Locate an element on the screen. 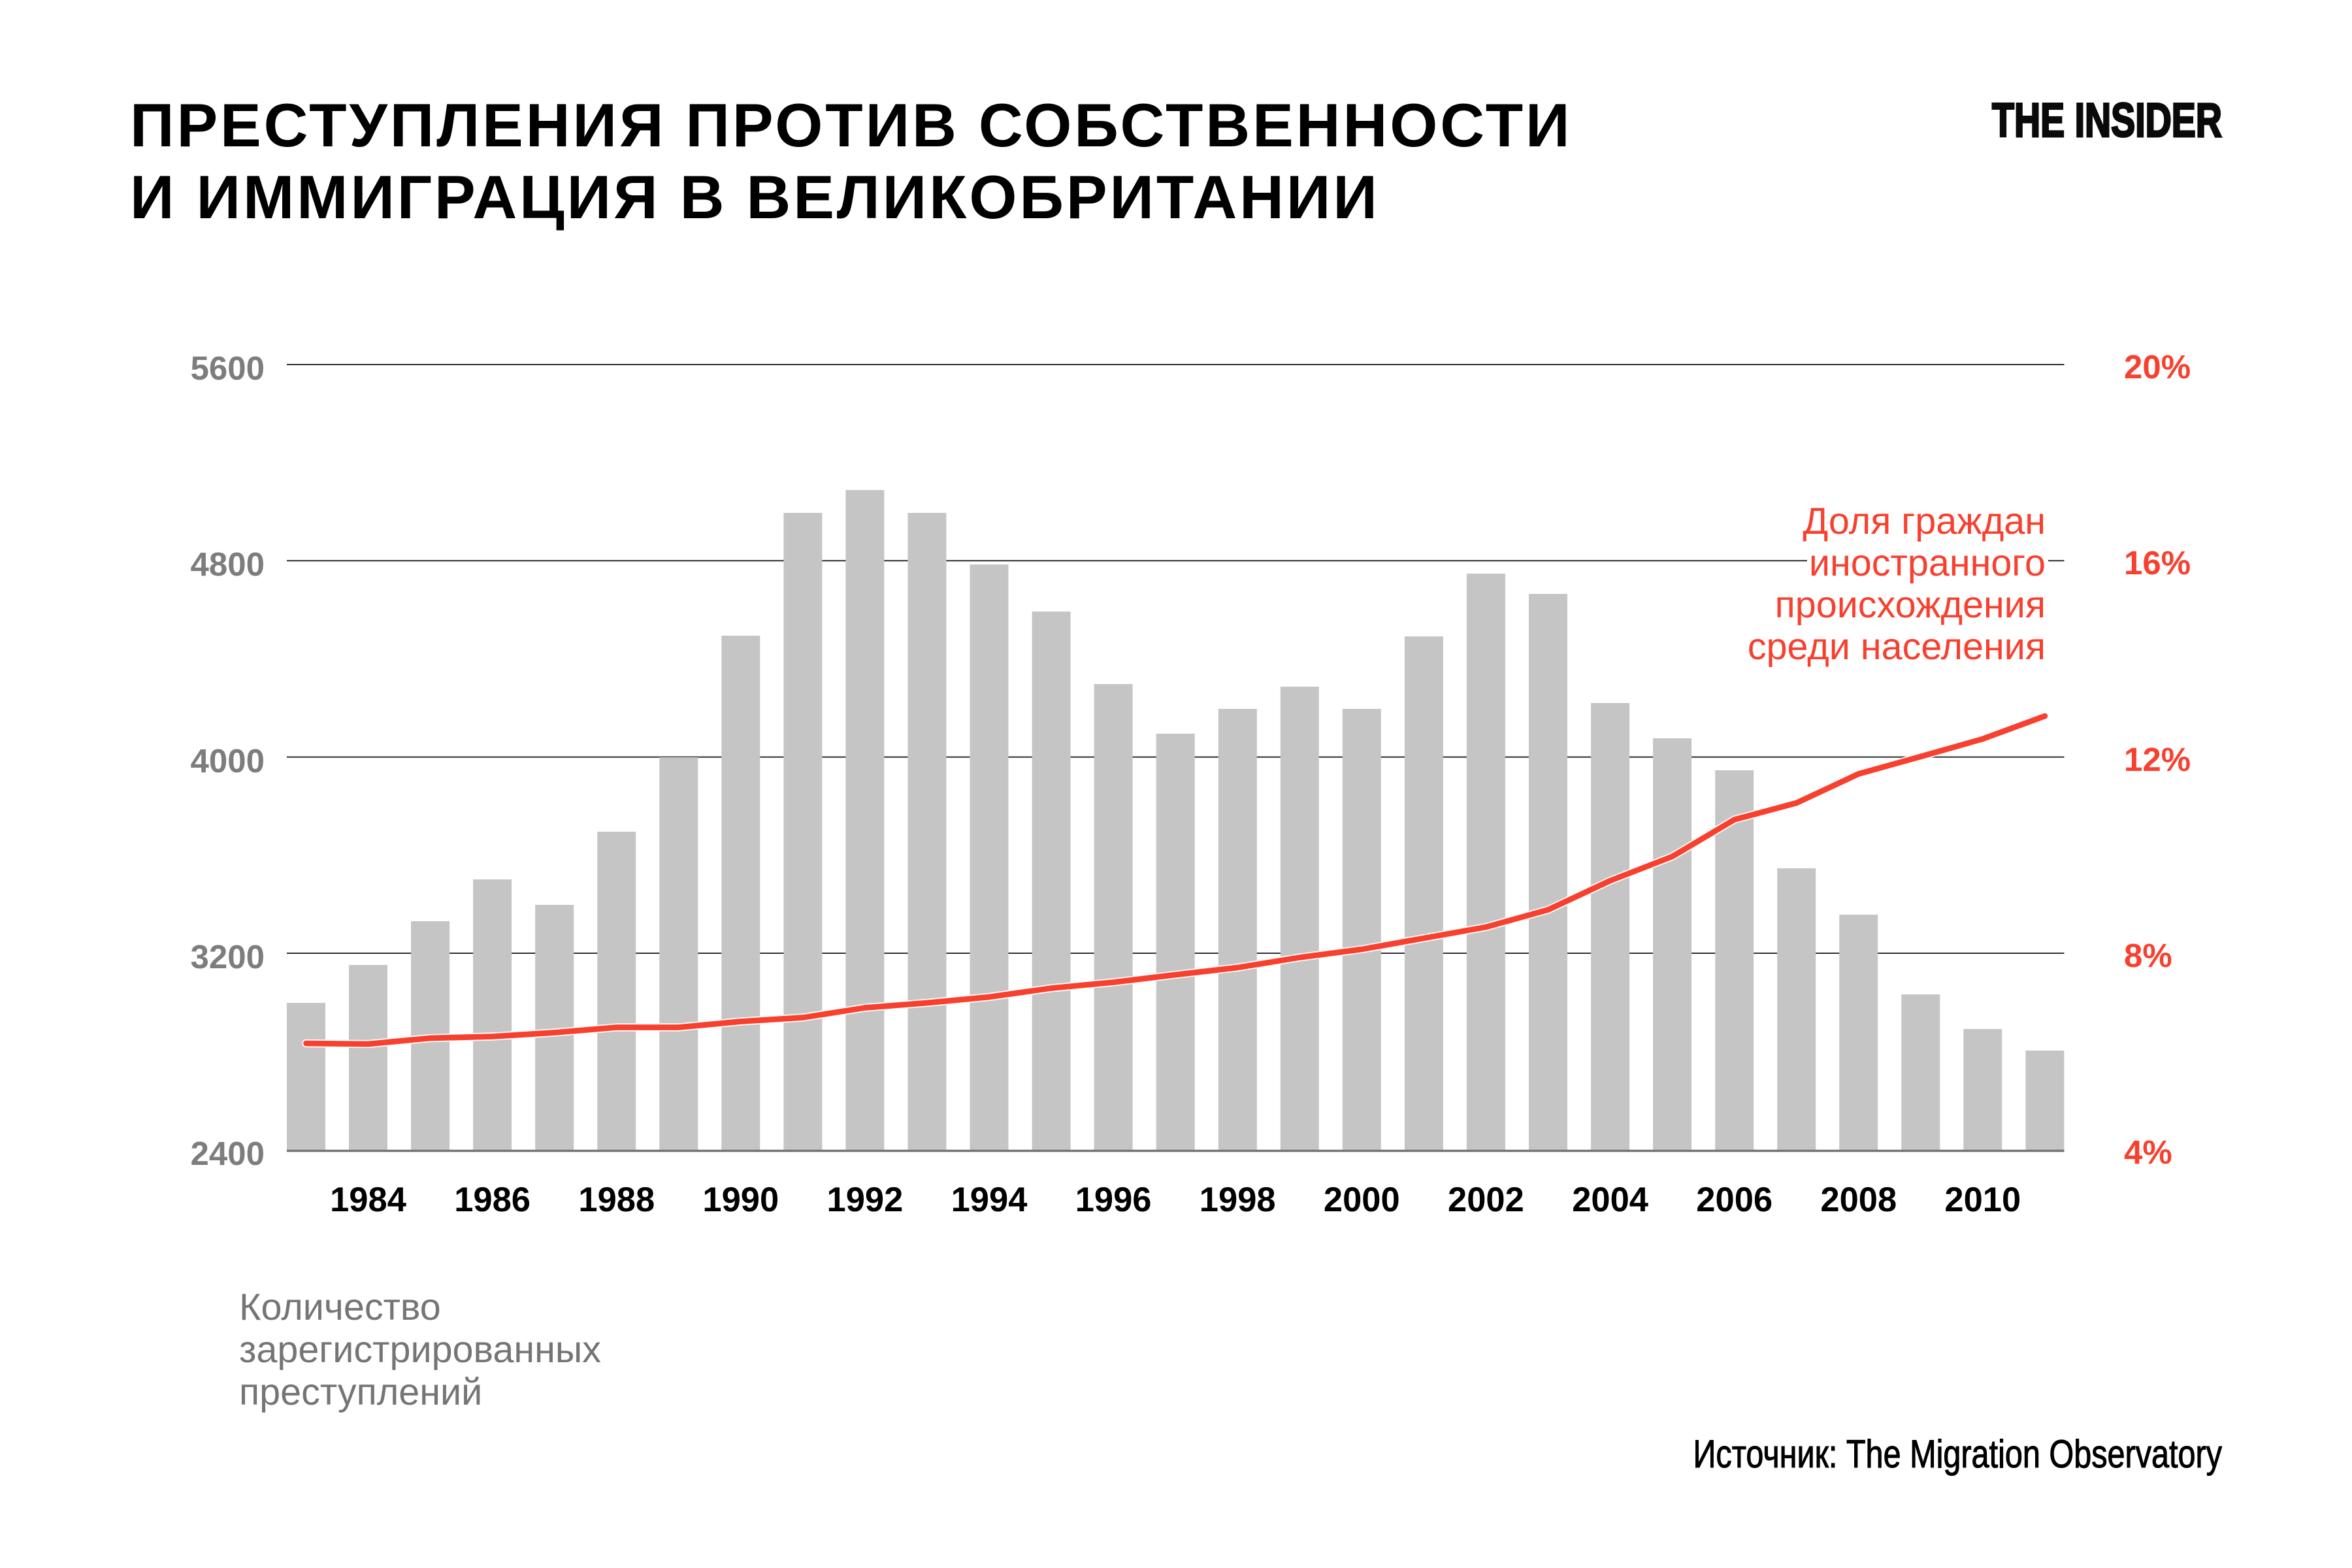 The image size is (2352, 1568). svg-text: 5600 is located at coordinates (228, 368).